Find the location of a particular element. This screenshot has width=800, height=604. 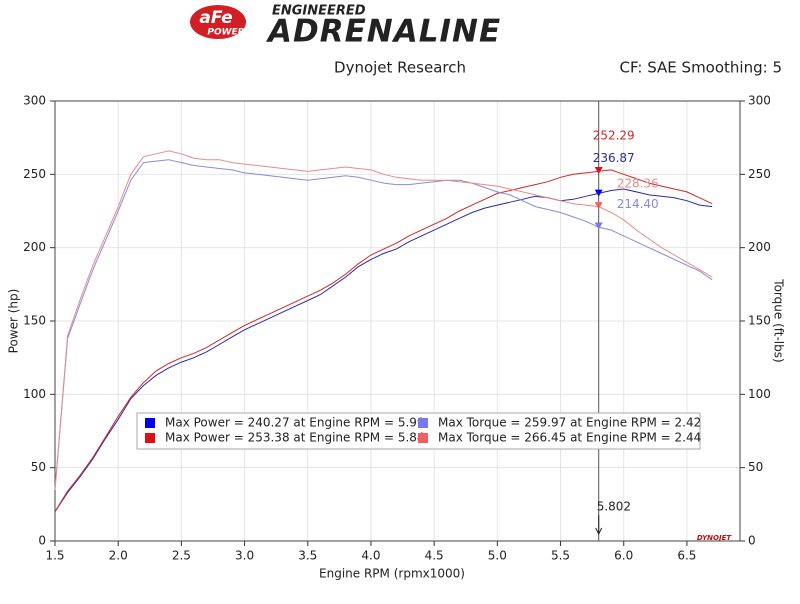

legend-label: Max Torque = 259.97 at Engine RPM = 2.42 is located at coordinates (569, 423).